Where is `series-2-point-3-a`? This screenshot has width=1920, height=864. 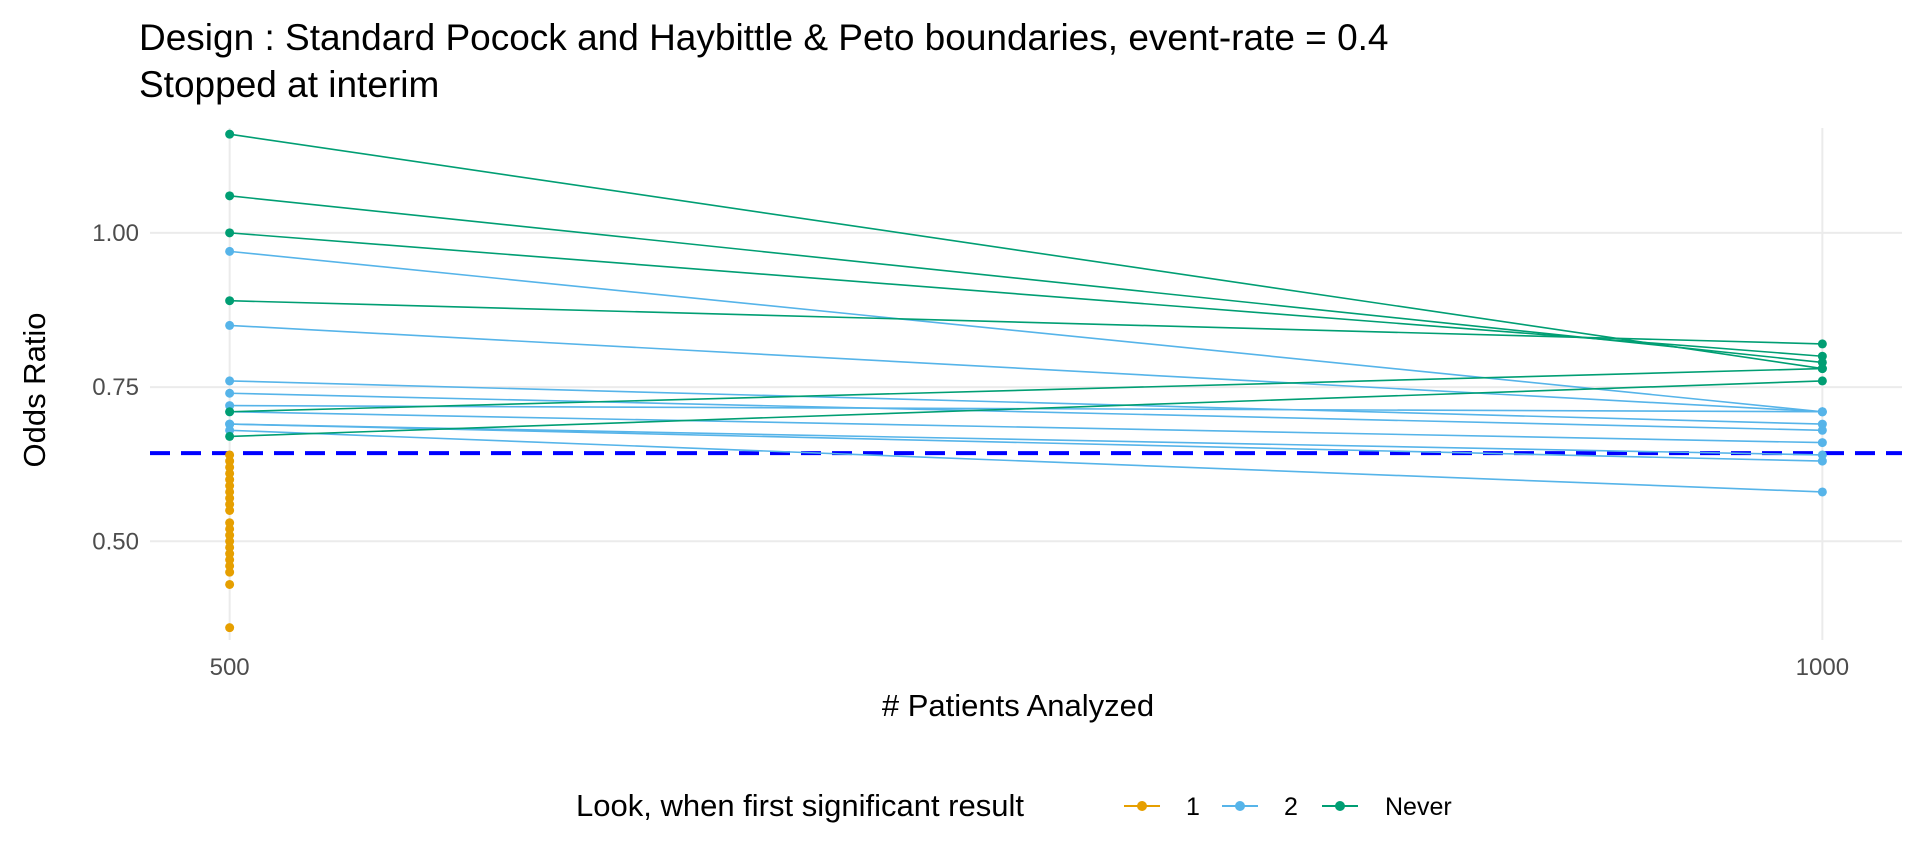 series-2-point-3-a is located at coordinates (230, 393).